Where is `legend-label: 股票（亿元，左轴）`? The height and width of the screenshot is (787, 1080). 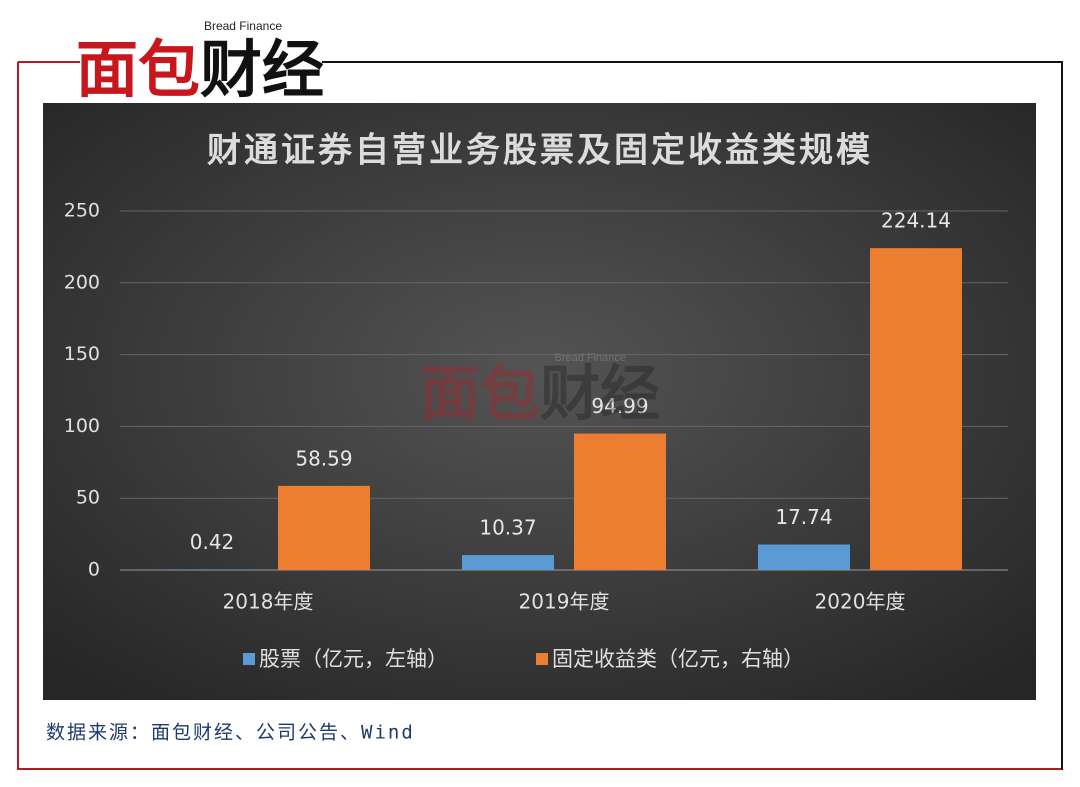 legend-label: 股票（亿元，左轴） is located at coordinates (353, 659).